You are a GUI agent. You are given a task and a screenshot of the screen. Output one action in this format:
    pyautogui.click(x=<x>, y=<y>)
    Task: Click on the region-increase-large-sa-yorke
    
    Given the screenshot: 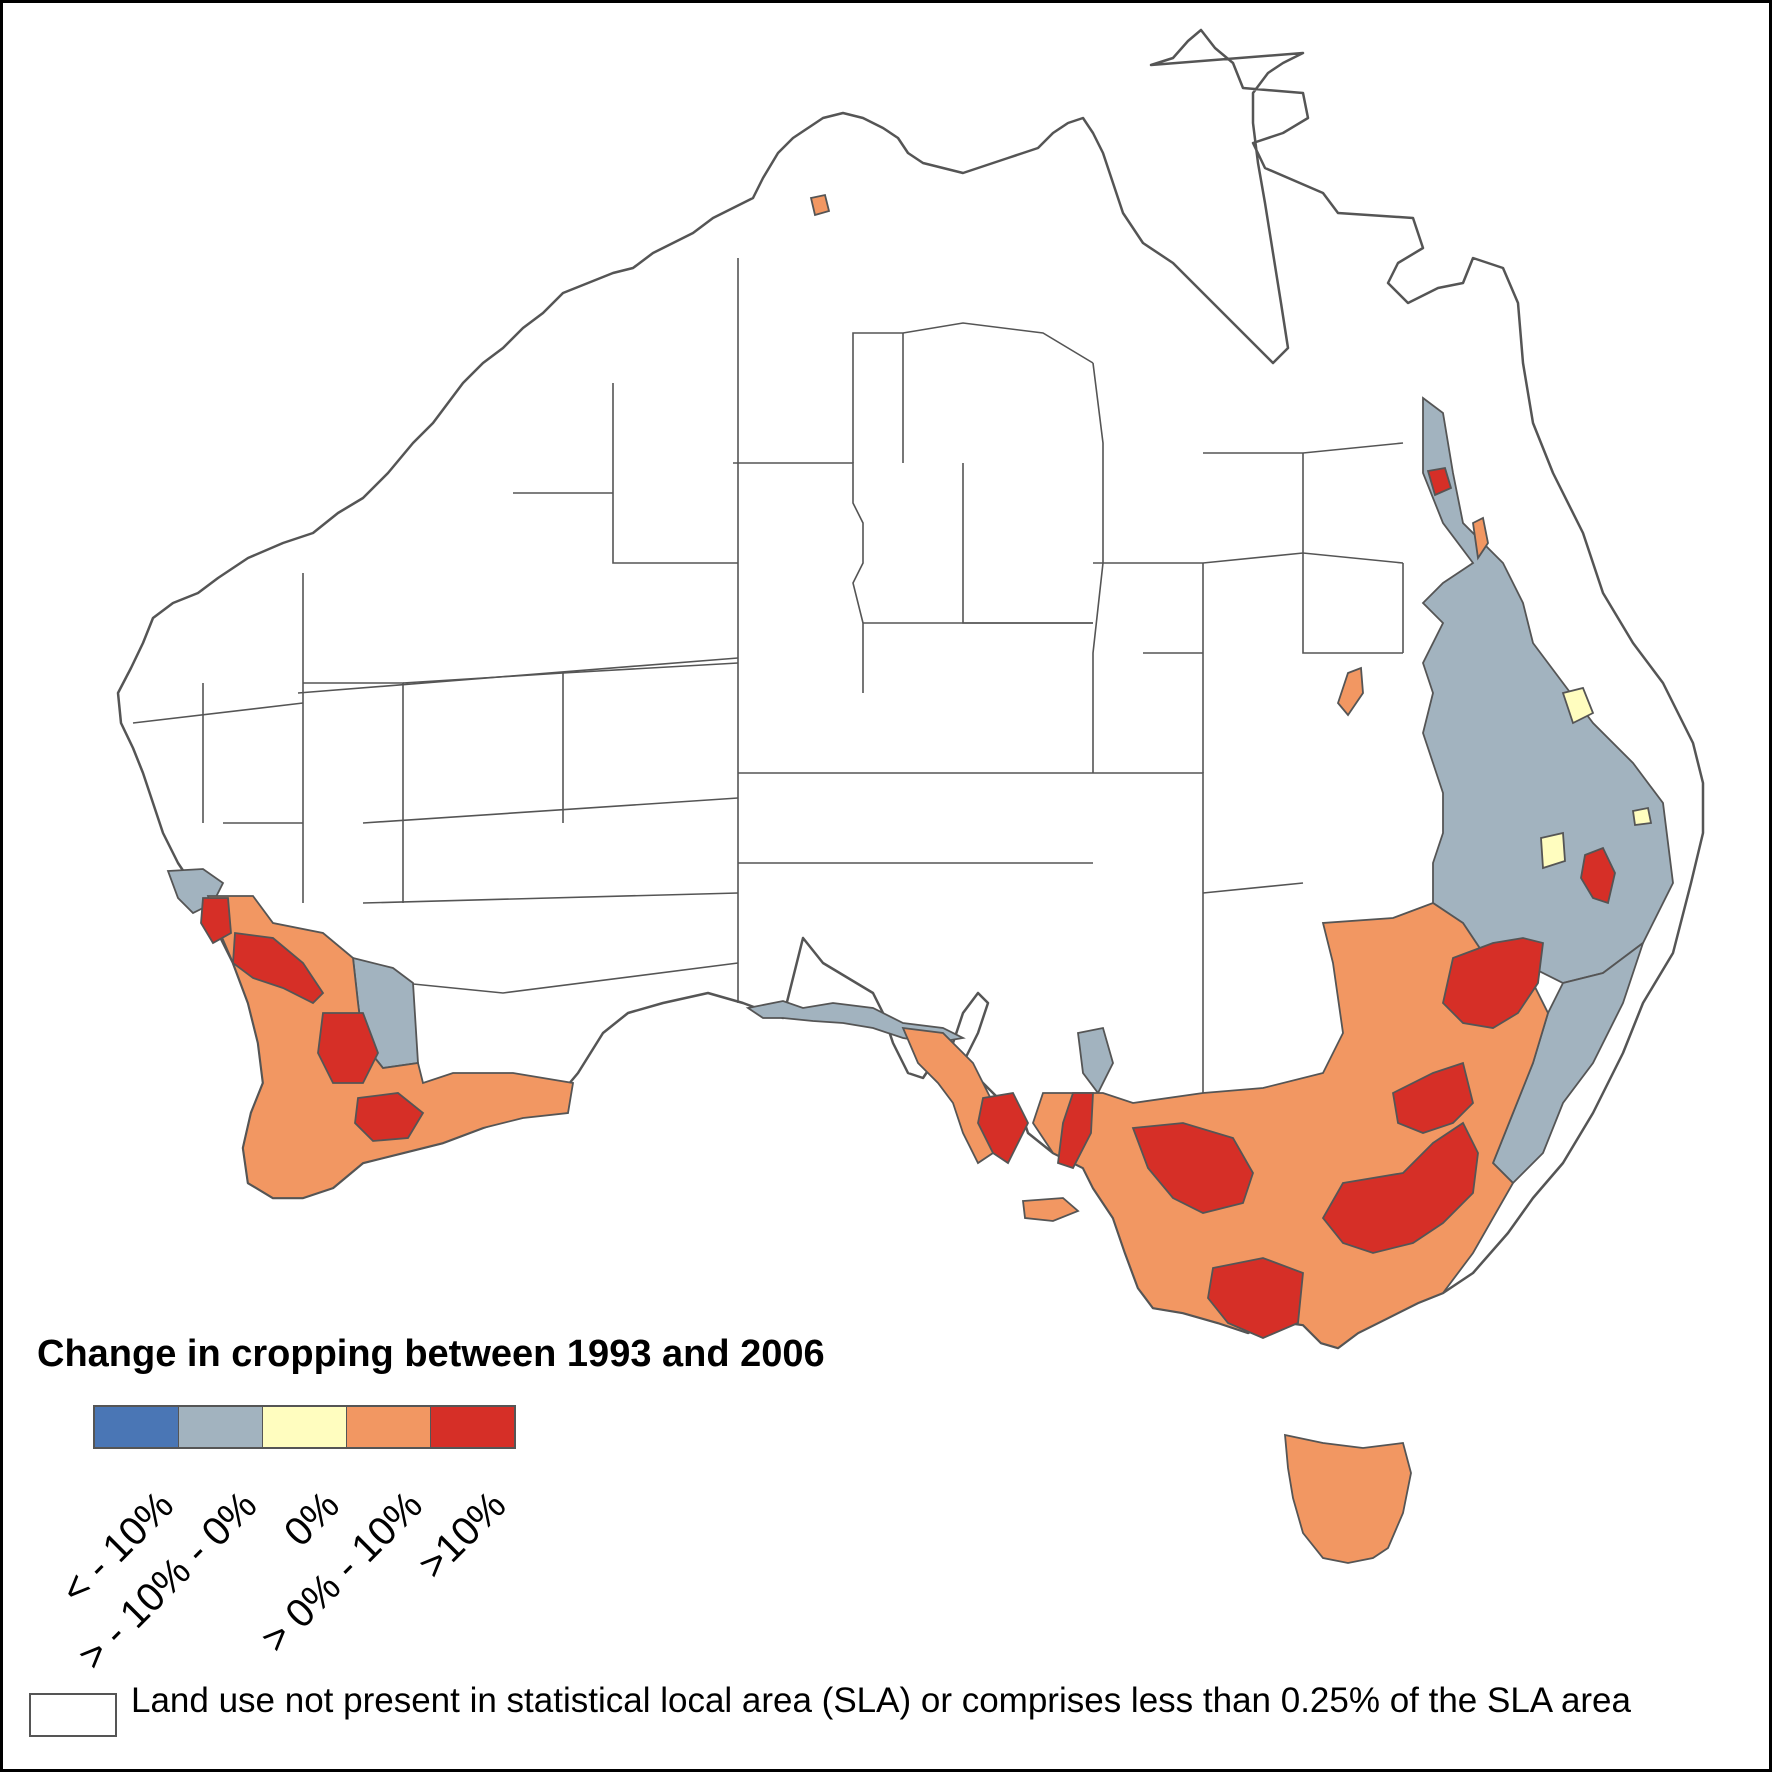 What is the action you would take?
    pyautogui.click(x=1075, y=1131)
    